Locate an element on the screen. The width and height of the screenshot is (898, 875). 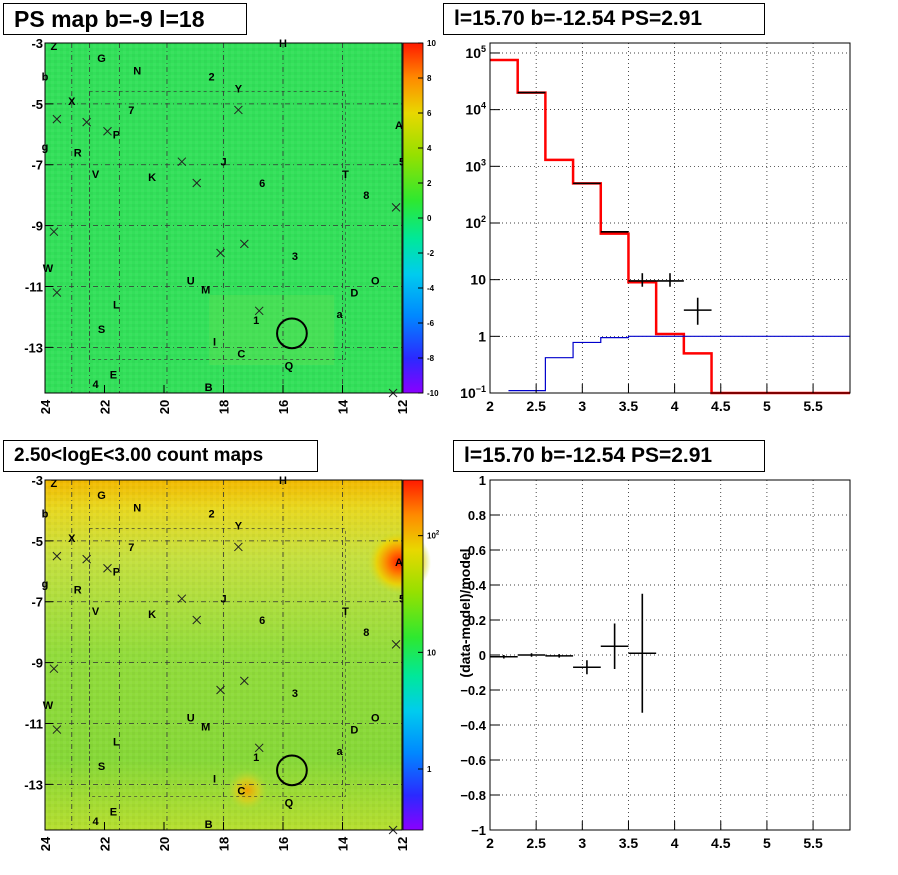
map-x-tick-label: 22 is located at coordinates (105, 844).